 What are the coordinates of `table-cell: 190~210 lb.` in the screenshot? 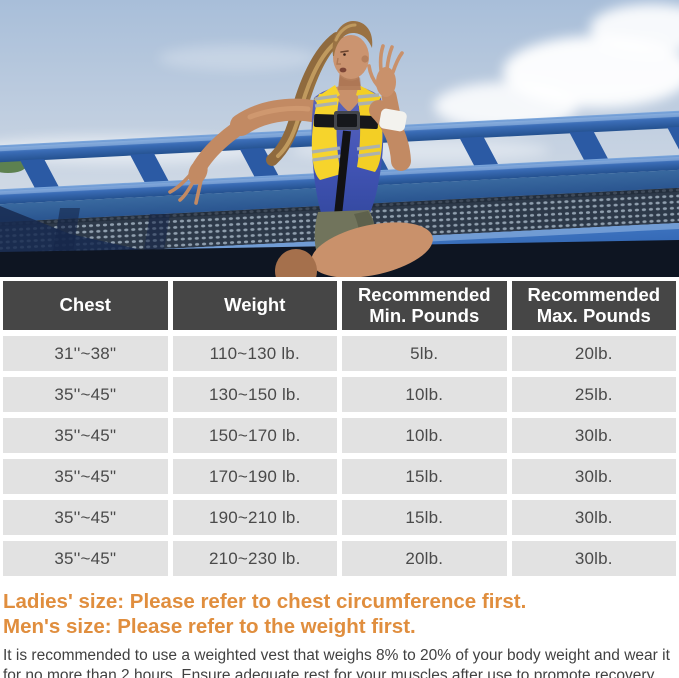 It's located at (254, 517).